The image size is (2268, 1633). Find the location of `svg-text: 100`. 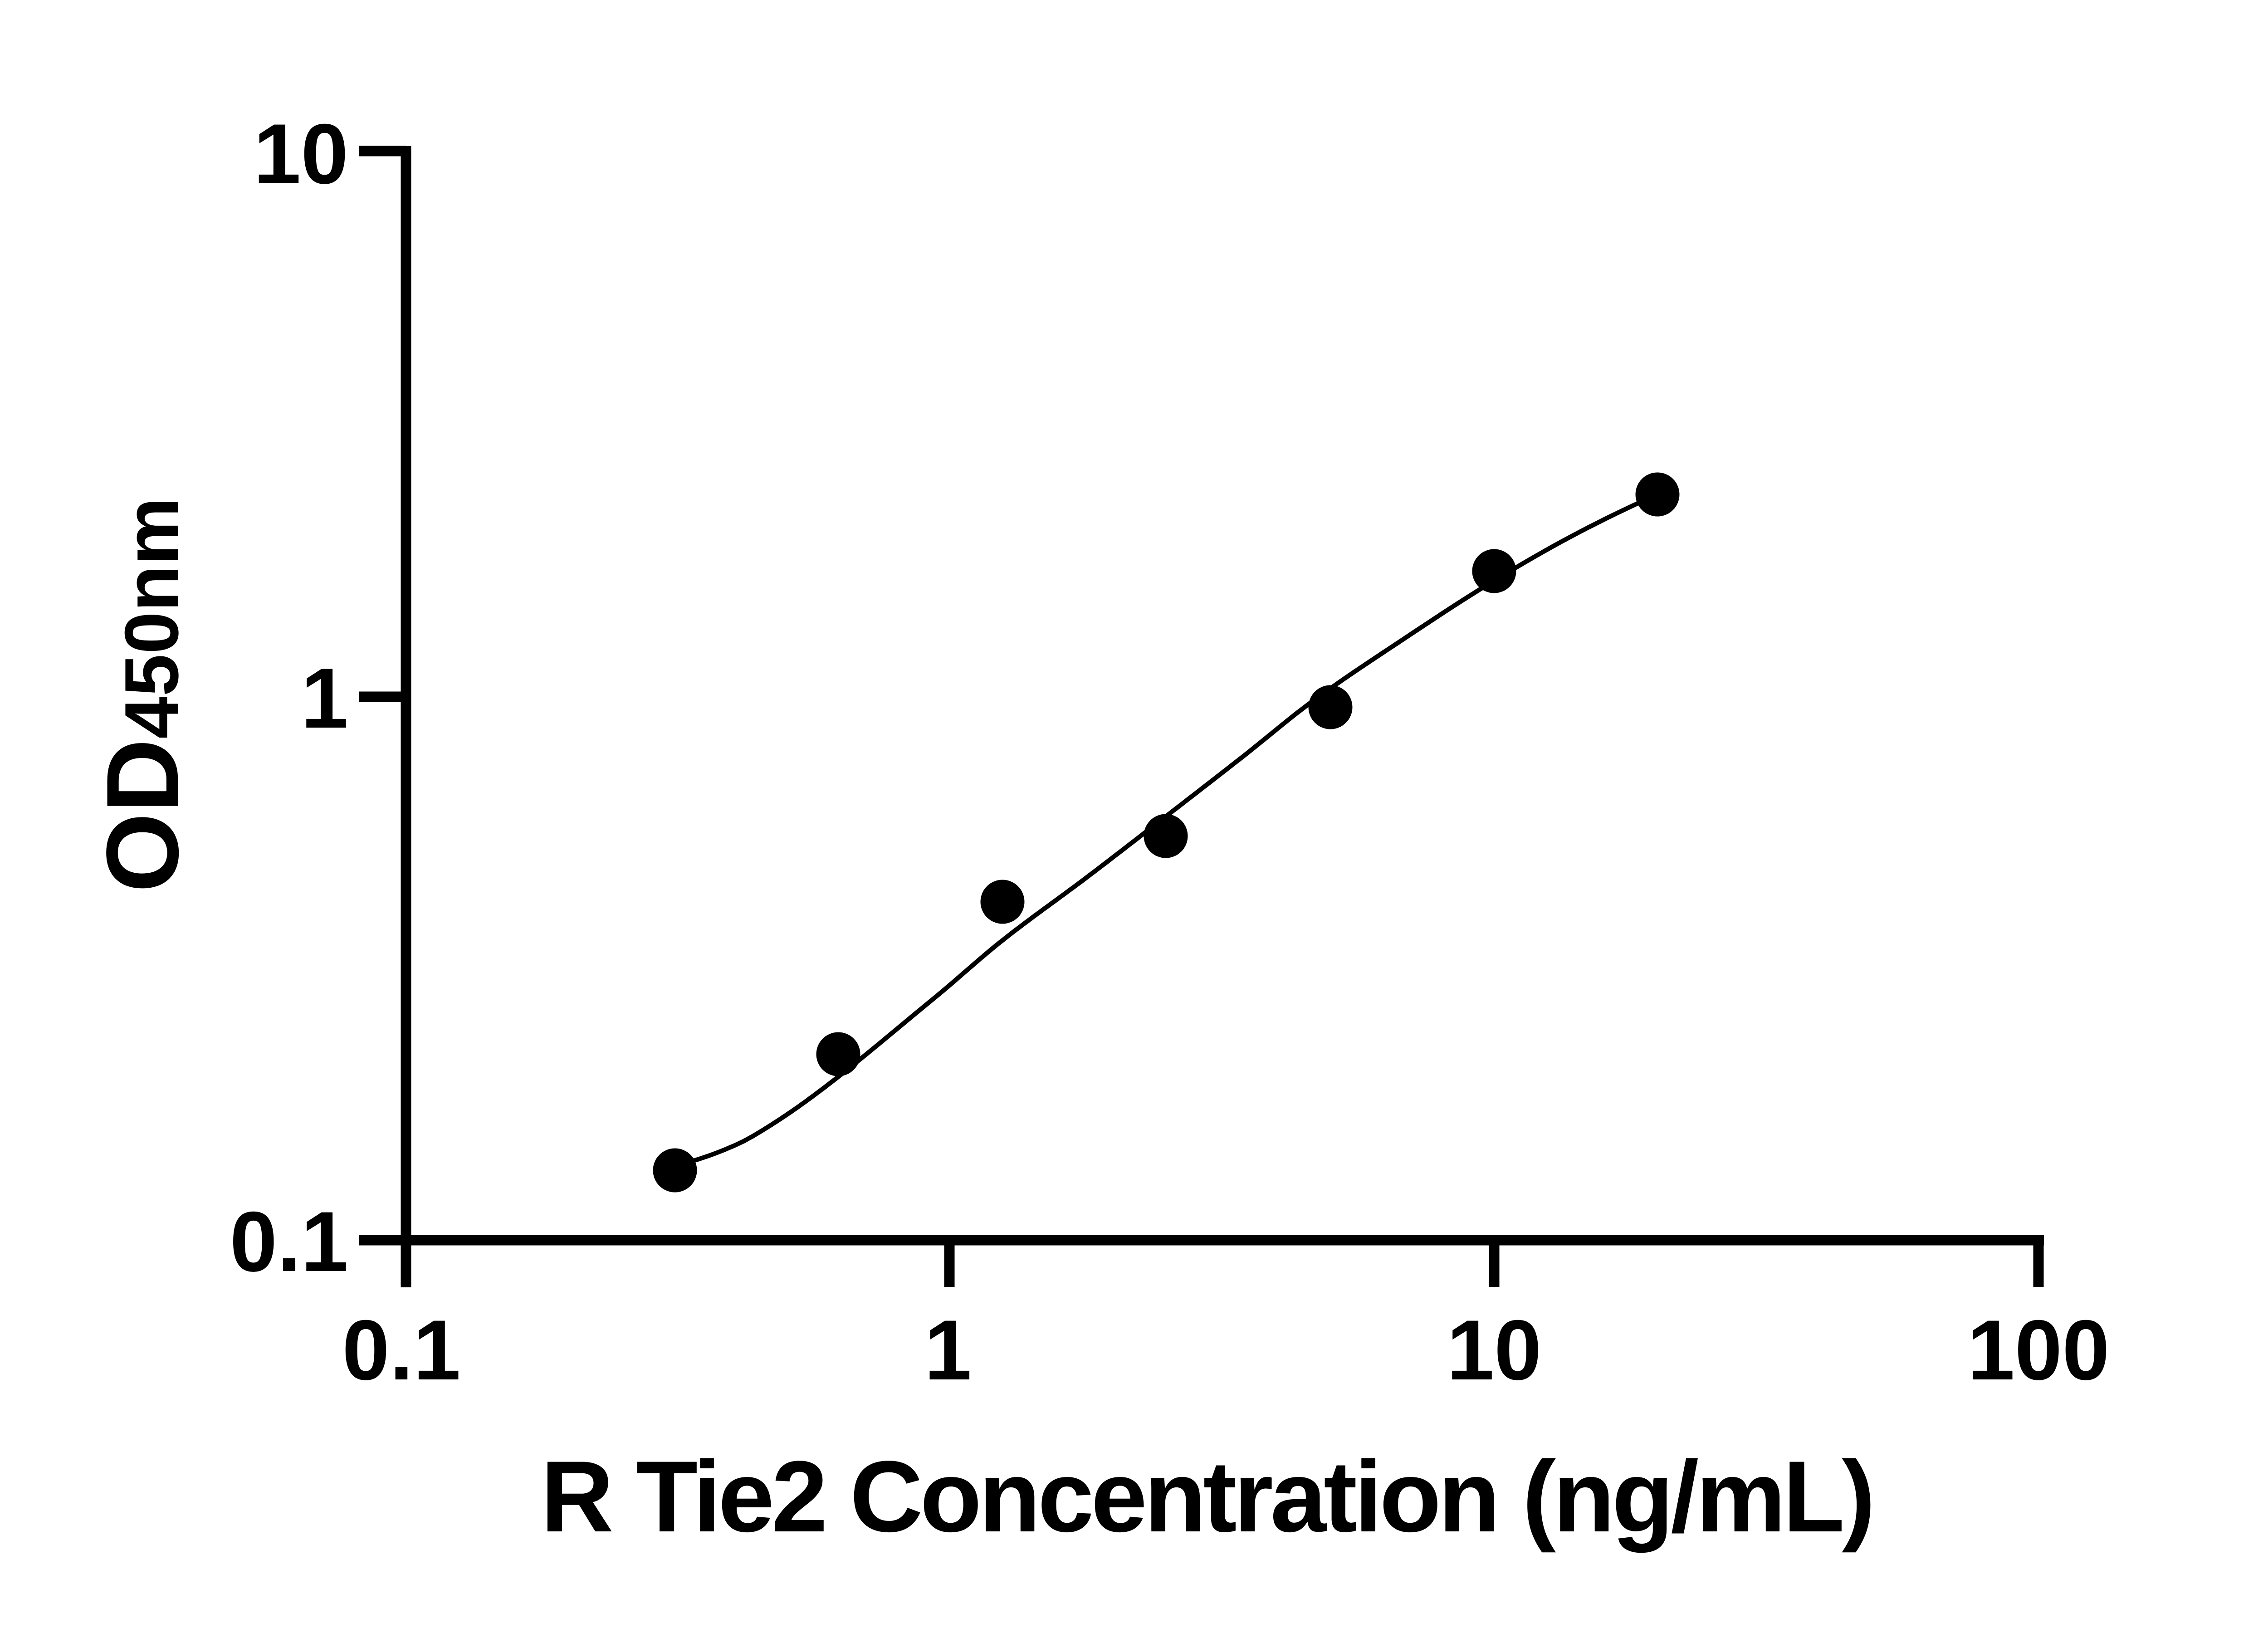

svg-text: 100 is located at coordinates (2038, 1350).